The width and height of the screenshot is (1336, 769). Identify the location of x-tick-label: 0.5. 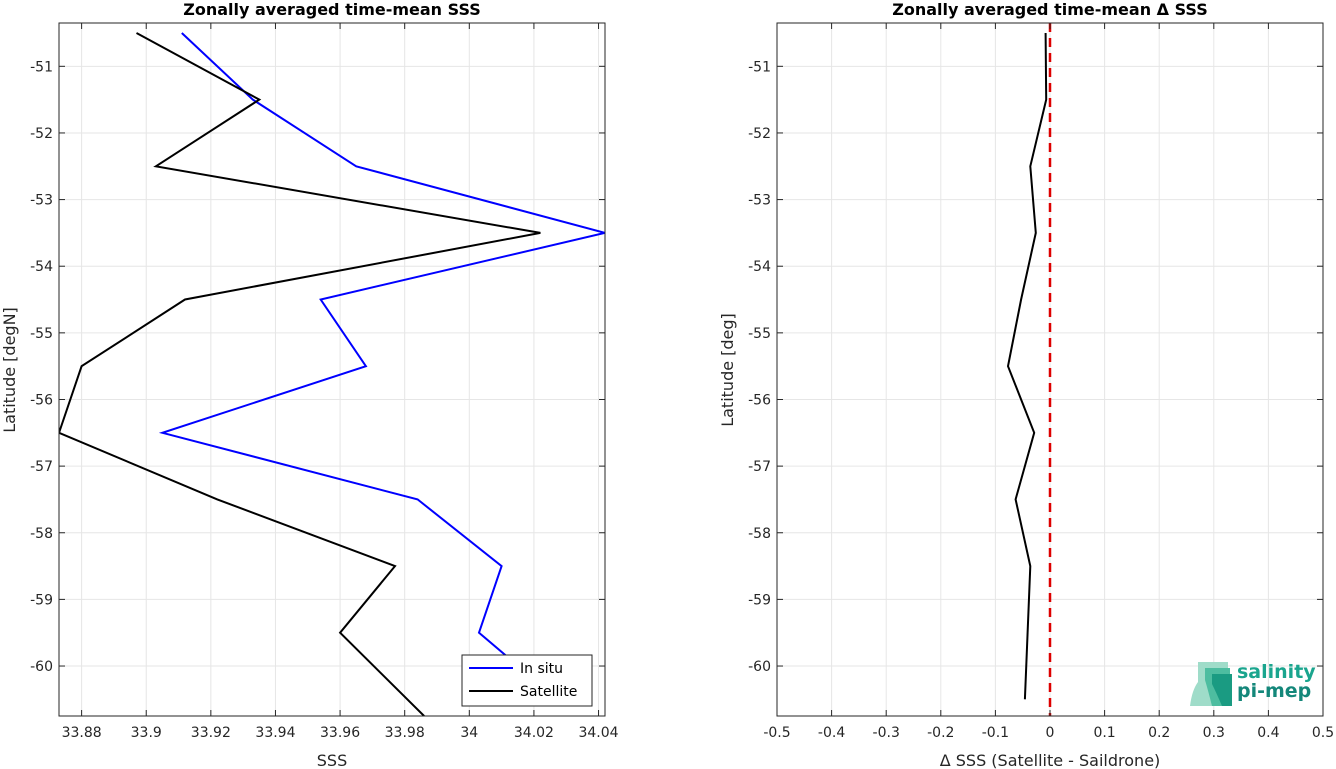
(1323, 733).